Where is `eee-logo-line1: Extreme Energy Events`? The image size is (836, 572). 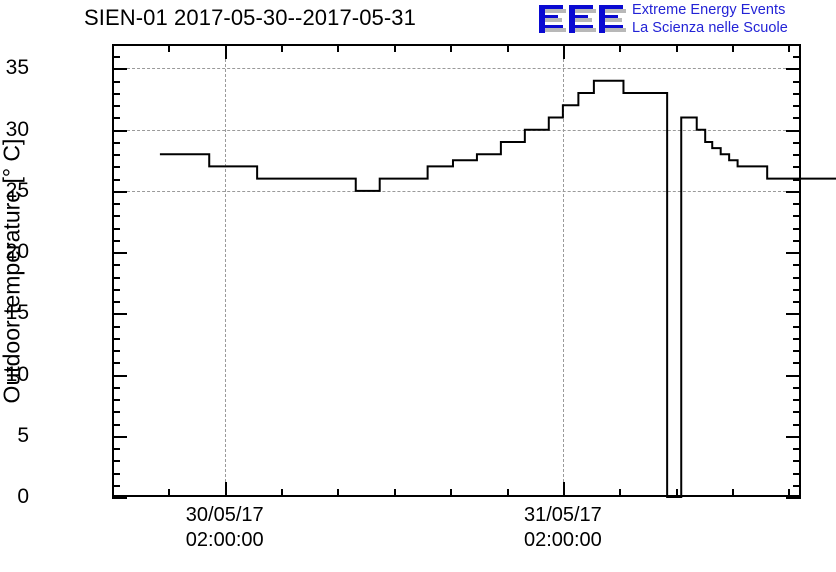 eee-logo-line1: Extreme Energy Events is located at coordinates (709, 10).